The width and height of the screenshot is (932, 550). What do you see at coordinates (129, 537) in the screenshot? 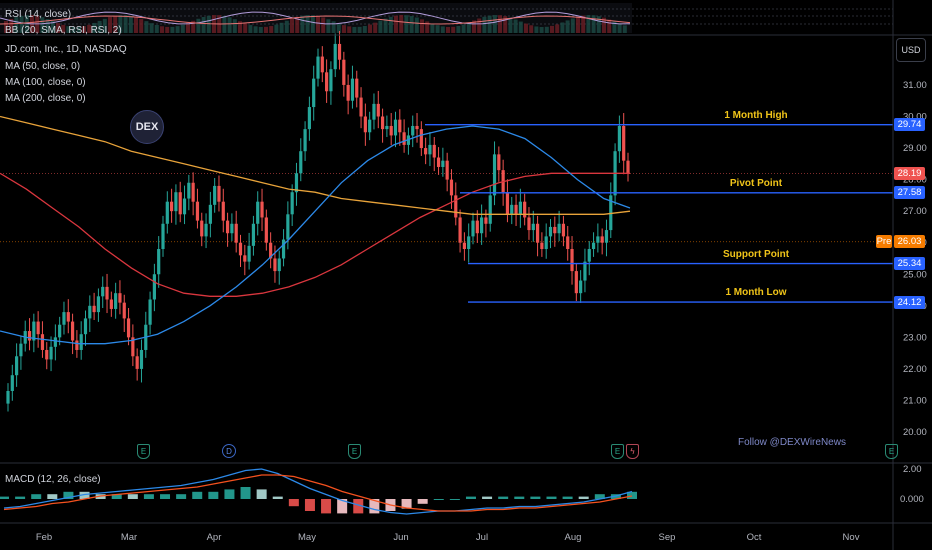
I see `x-tick-label: Mar` at bounding box center [129, 537].